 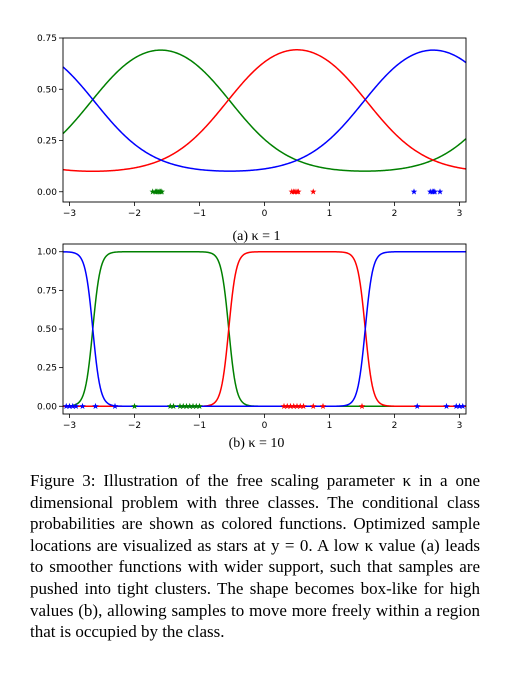 I want to click on series-line-green, so click(x=264, y=110).